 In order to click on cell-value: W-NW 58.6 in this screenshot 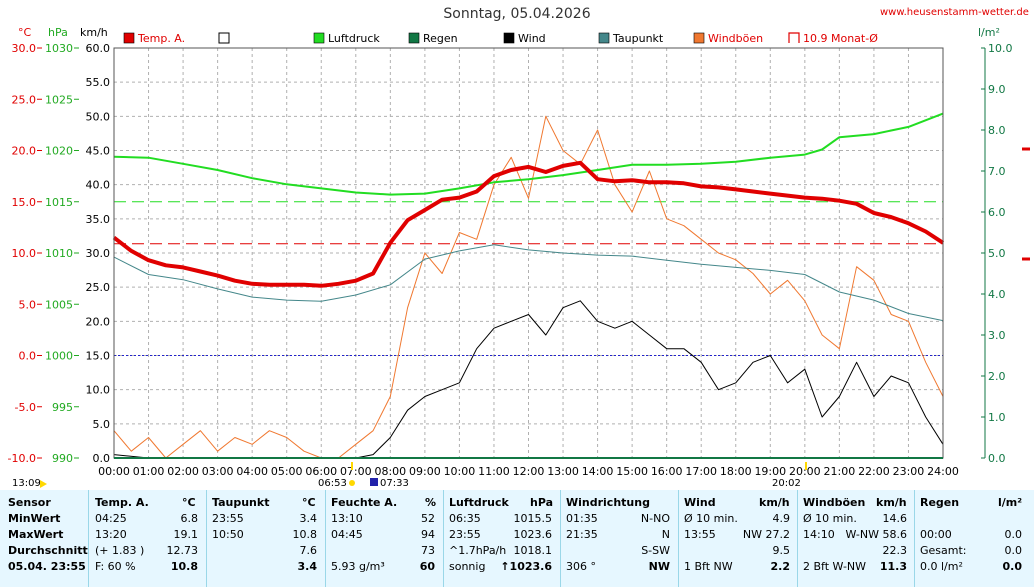, I will do `click(876, 534)`.